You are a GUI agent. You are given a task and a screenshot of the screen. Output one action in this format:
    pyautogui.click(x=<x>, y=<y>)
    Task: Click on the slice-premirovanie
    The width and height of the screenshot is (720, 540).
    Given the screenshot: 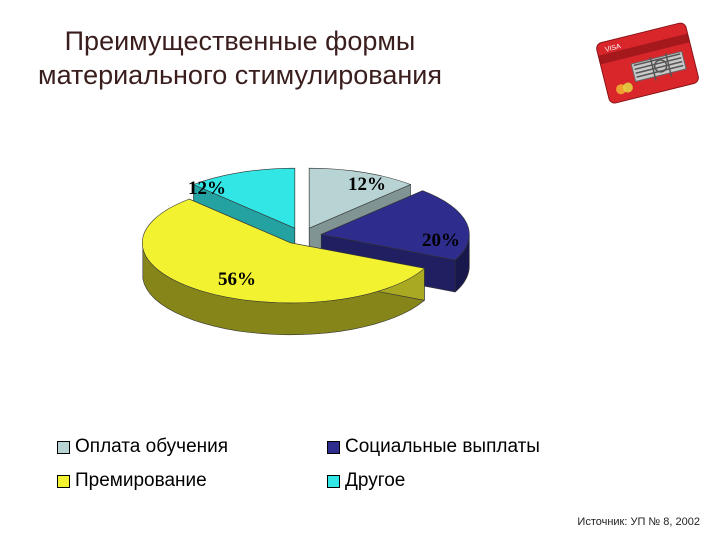 What is the action you would take?
    pyautogui.click(x=283, y=251)
    